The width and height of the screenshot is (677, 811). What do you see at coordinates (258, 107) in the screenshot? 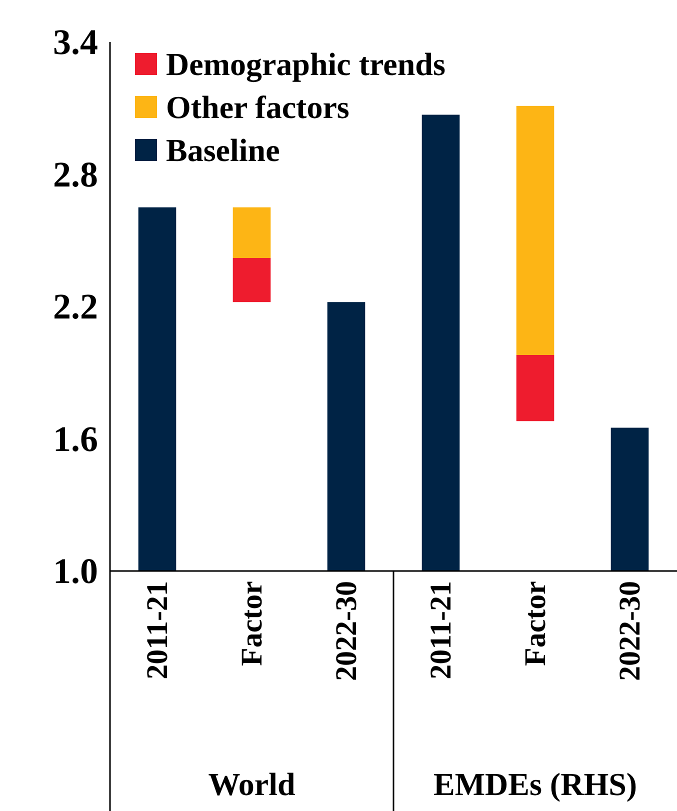
I see `legend-label: Other factors` at bounding box center [258, 107].